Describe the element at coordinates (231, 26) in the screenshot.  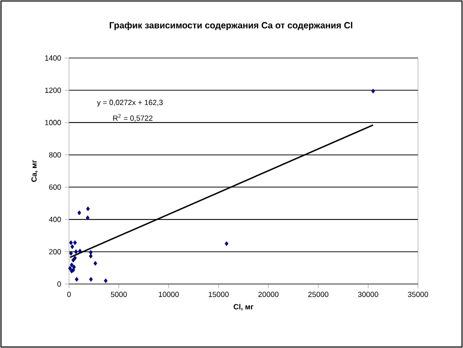
I see `chart-title: График зависимости содержания Ca от содержания Cl` at that location.